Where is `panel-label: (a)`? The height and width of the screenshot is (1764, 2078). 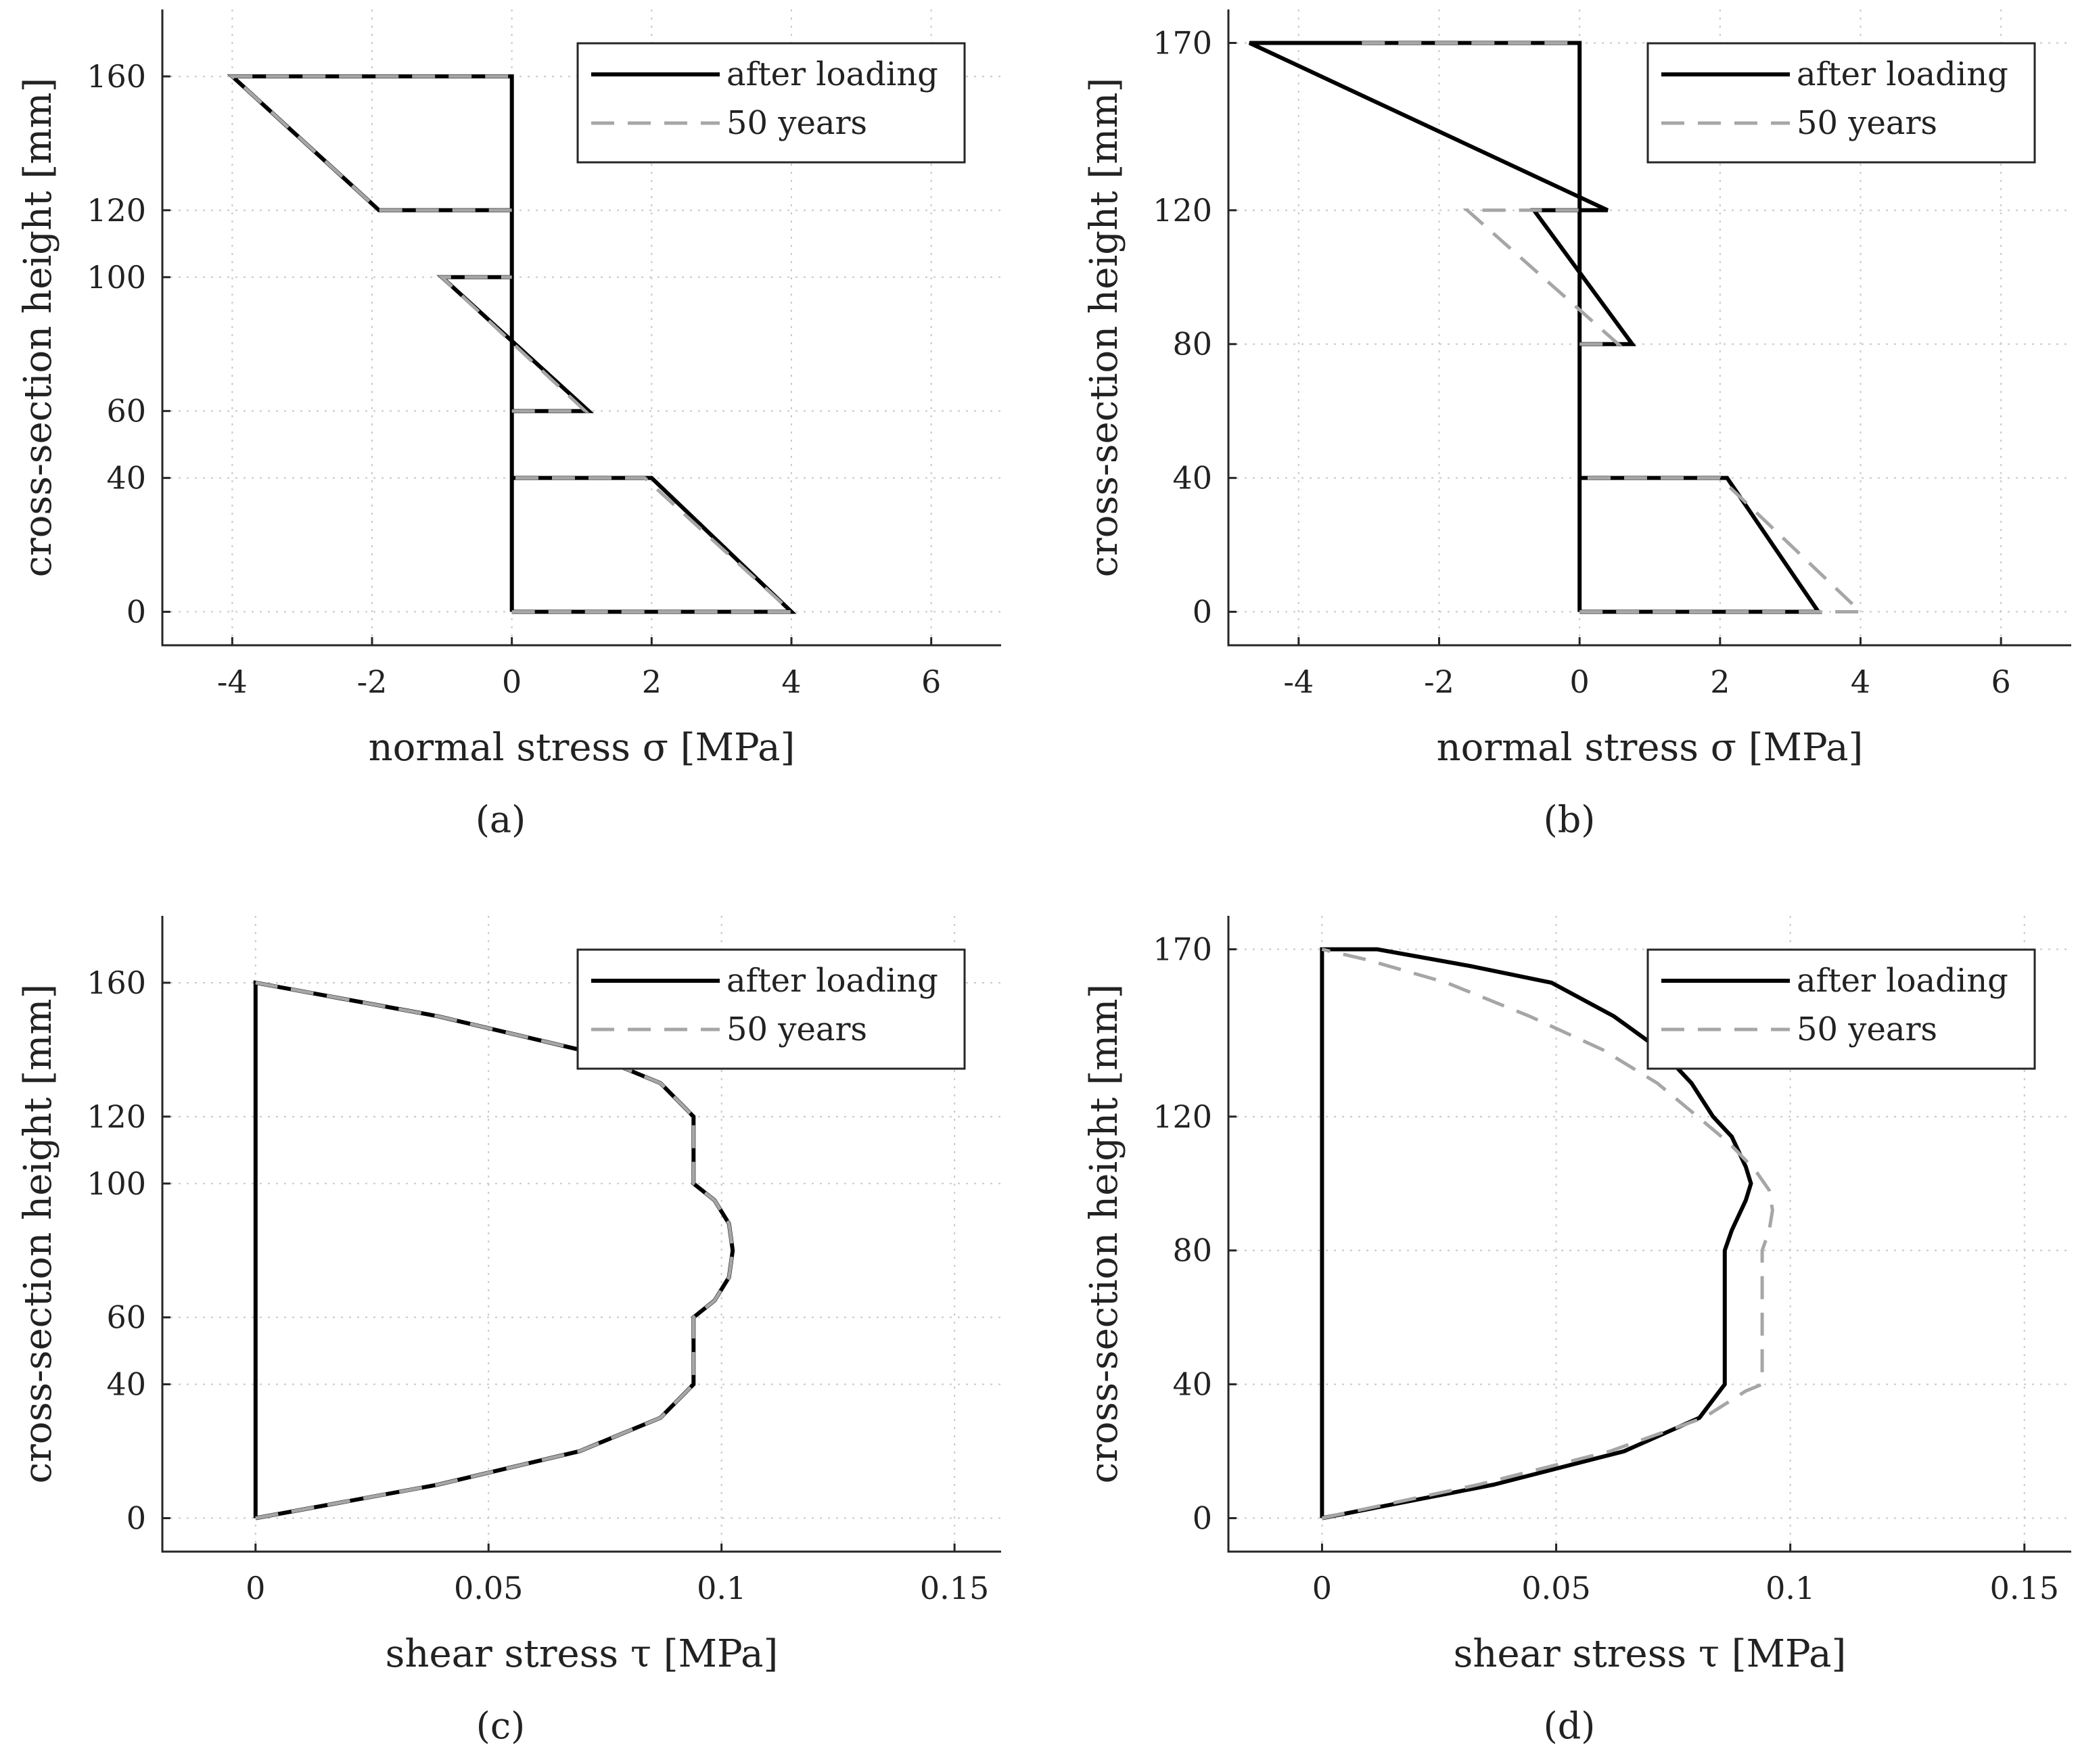
panel-label: (a) is located at coordinates (501, 819).